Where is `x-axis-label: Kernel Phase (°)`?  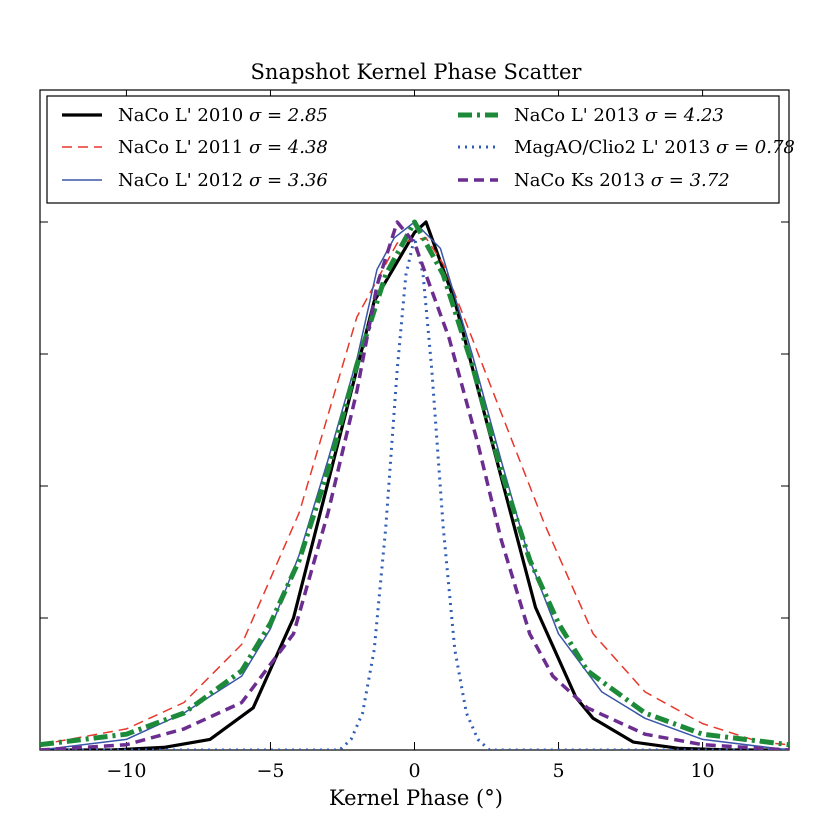 x-axis-label: Kernel Phase (°) is located at coordinates (416, 798).